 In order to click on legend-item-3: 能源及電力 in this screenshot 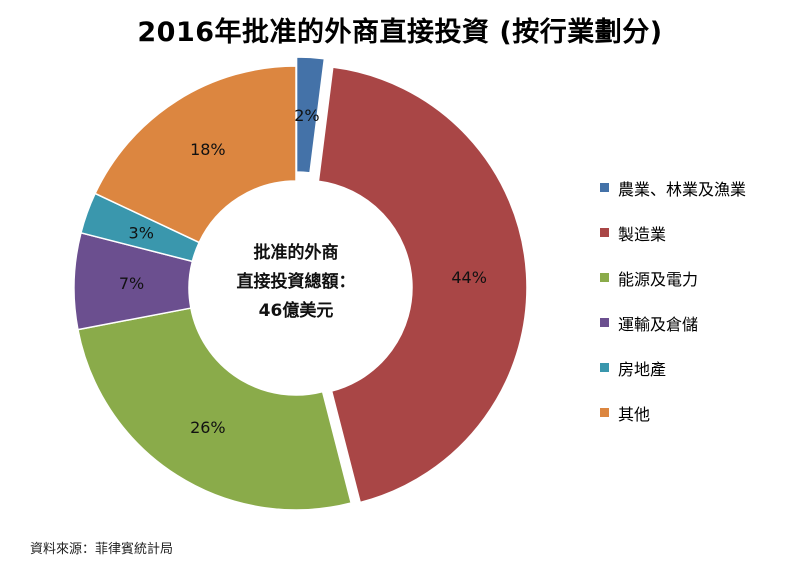, I will do `click(673, 277)`.